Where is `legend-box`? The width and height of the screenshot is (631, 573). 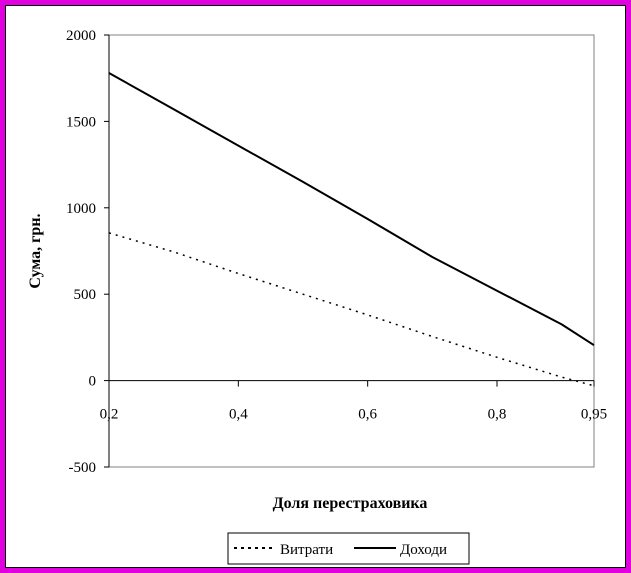 legend-box is located at coordinates (348, 548).